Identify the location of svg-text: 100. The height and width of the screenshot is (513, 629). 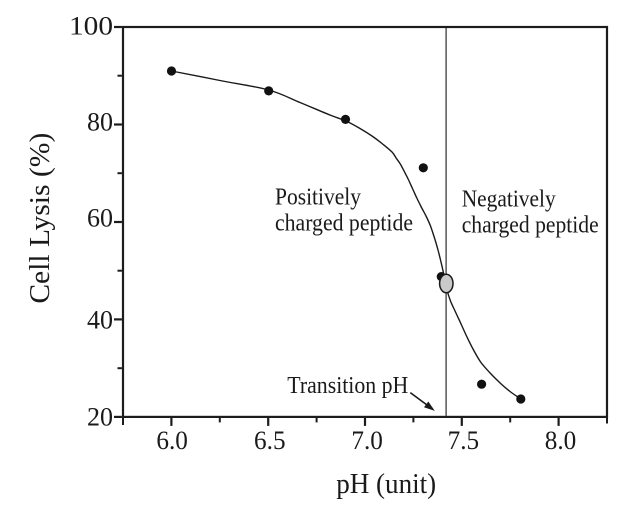
(91, 26).